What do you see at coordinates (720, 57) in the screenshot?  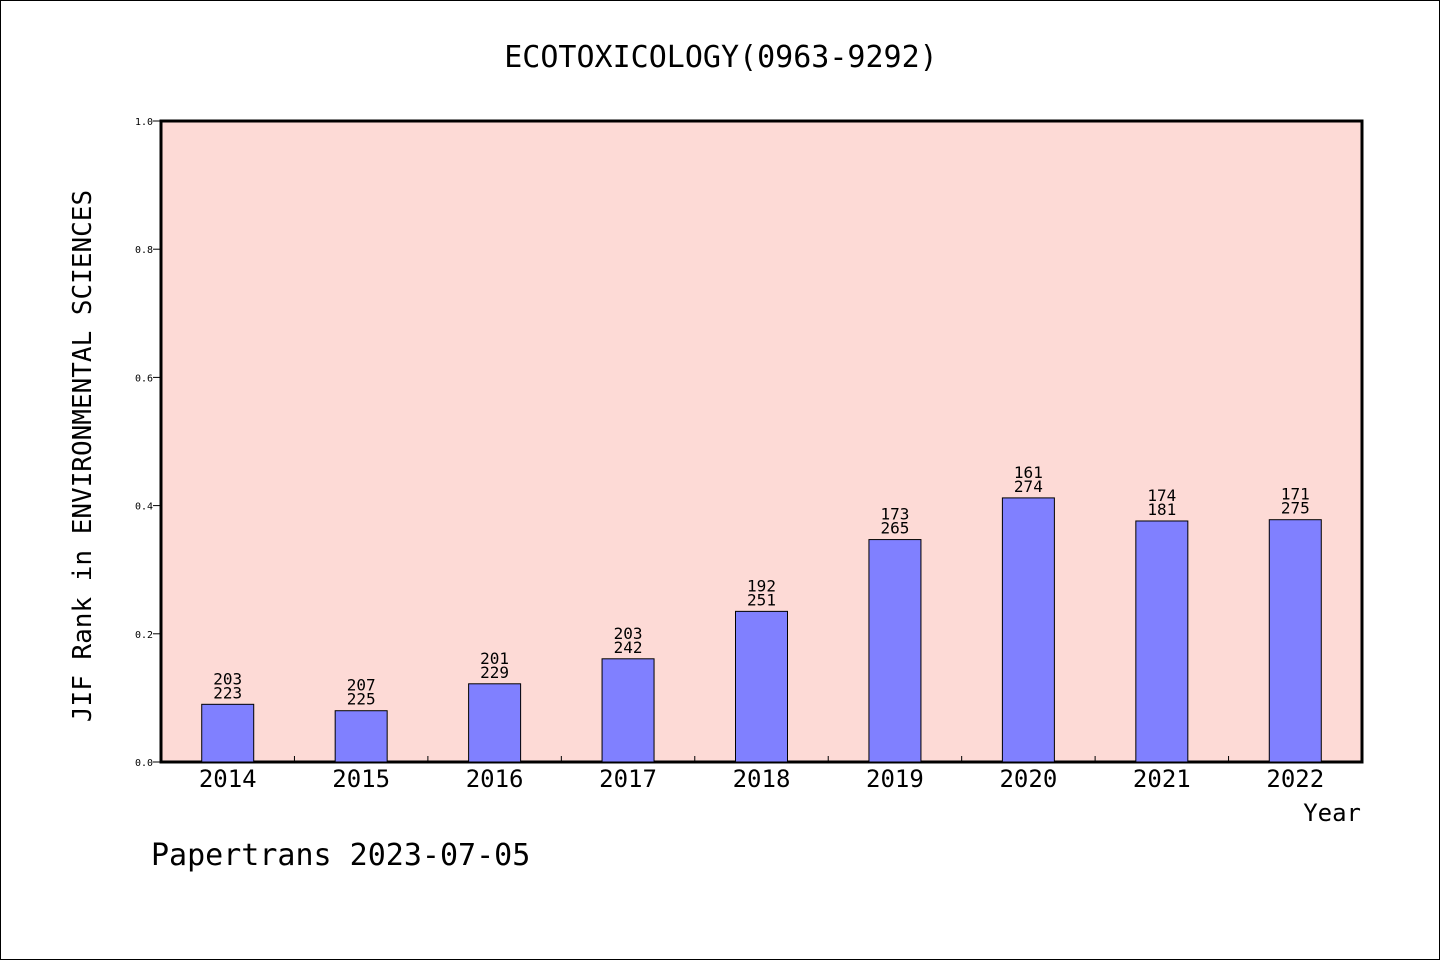 I see `chart-title: ECOTOXICOLOGY(0963-9292)` at bounding box center [720, 57].